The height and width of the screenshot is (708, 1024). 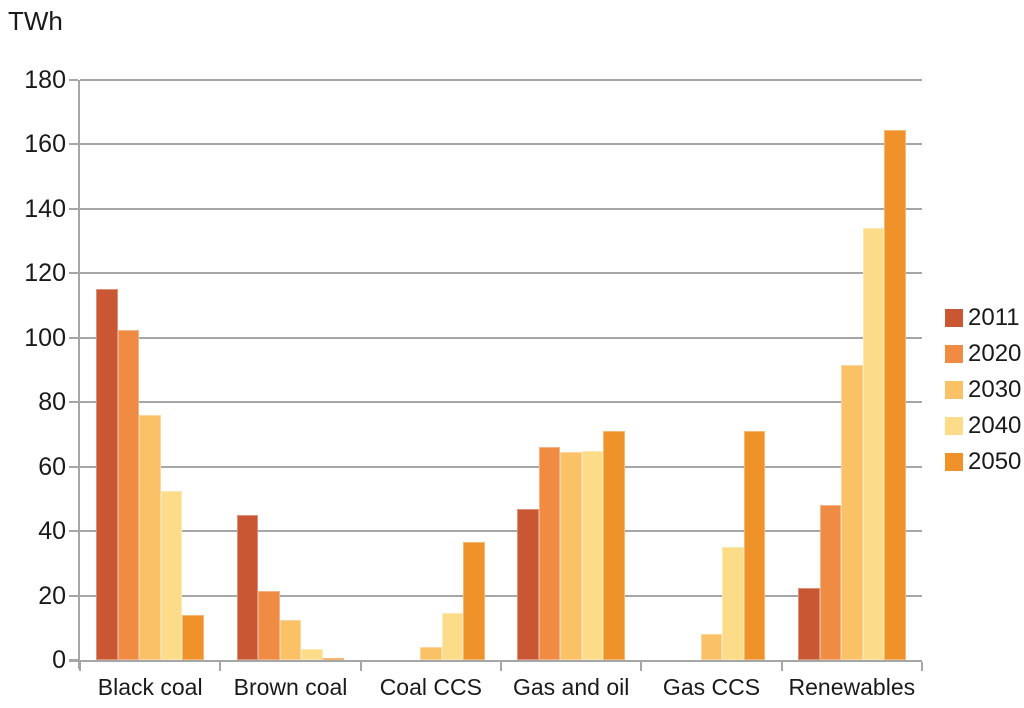 What do you see at coordinates (954, 462) in the screenshot?
I see `legend-swatch-2050` at bounding box center [954, 462].